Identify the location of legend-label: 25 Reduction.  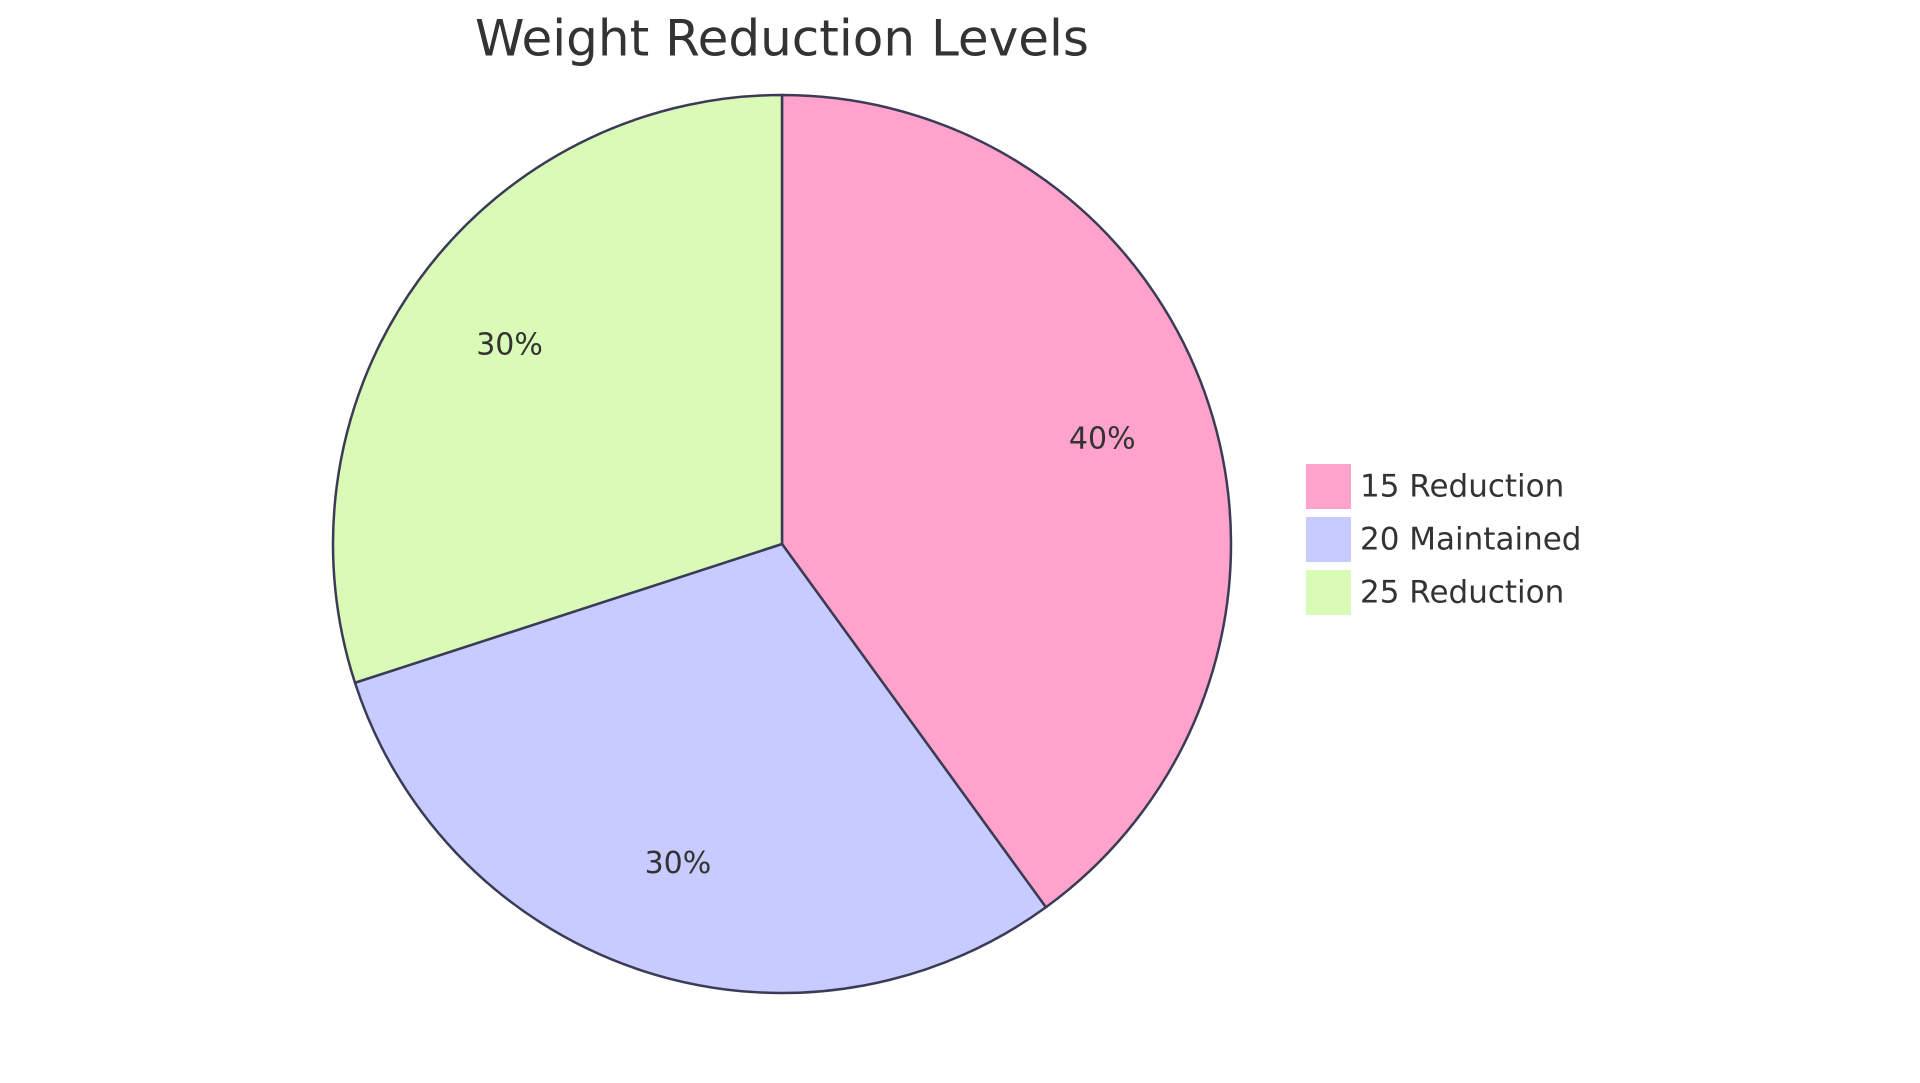
(1462, 593).